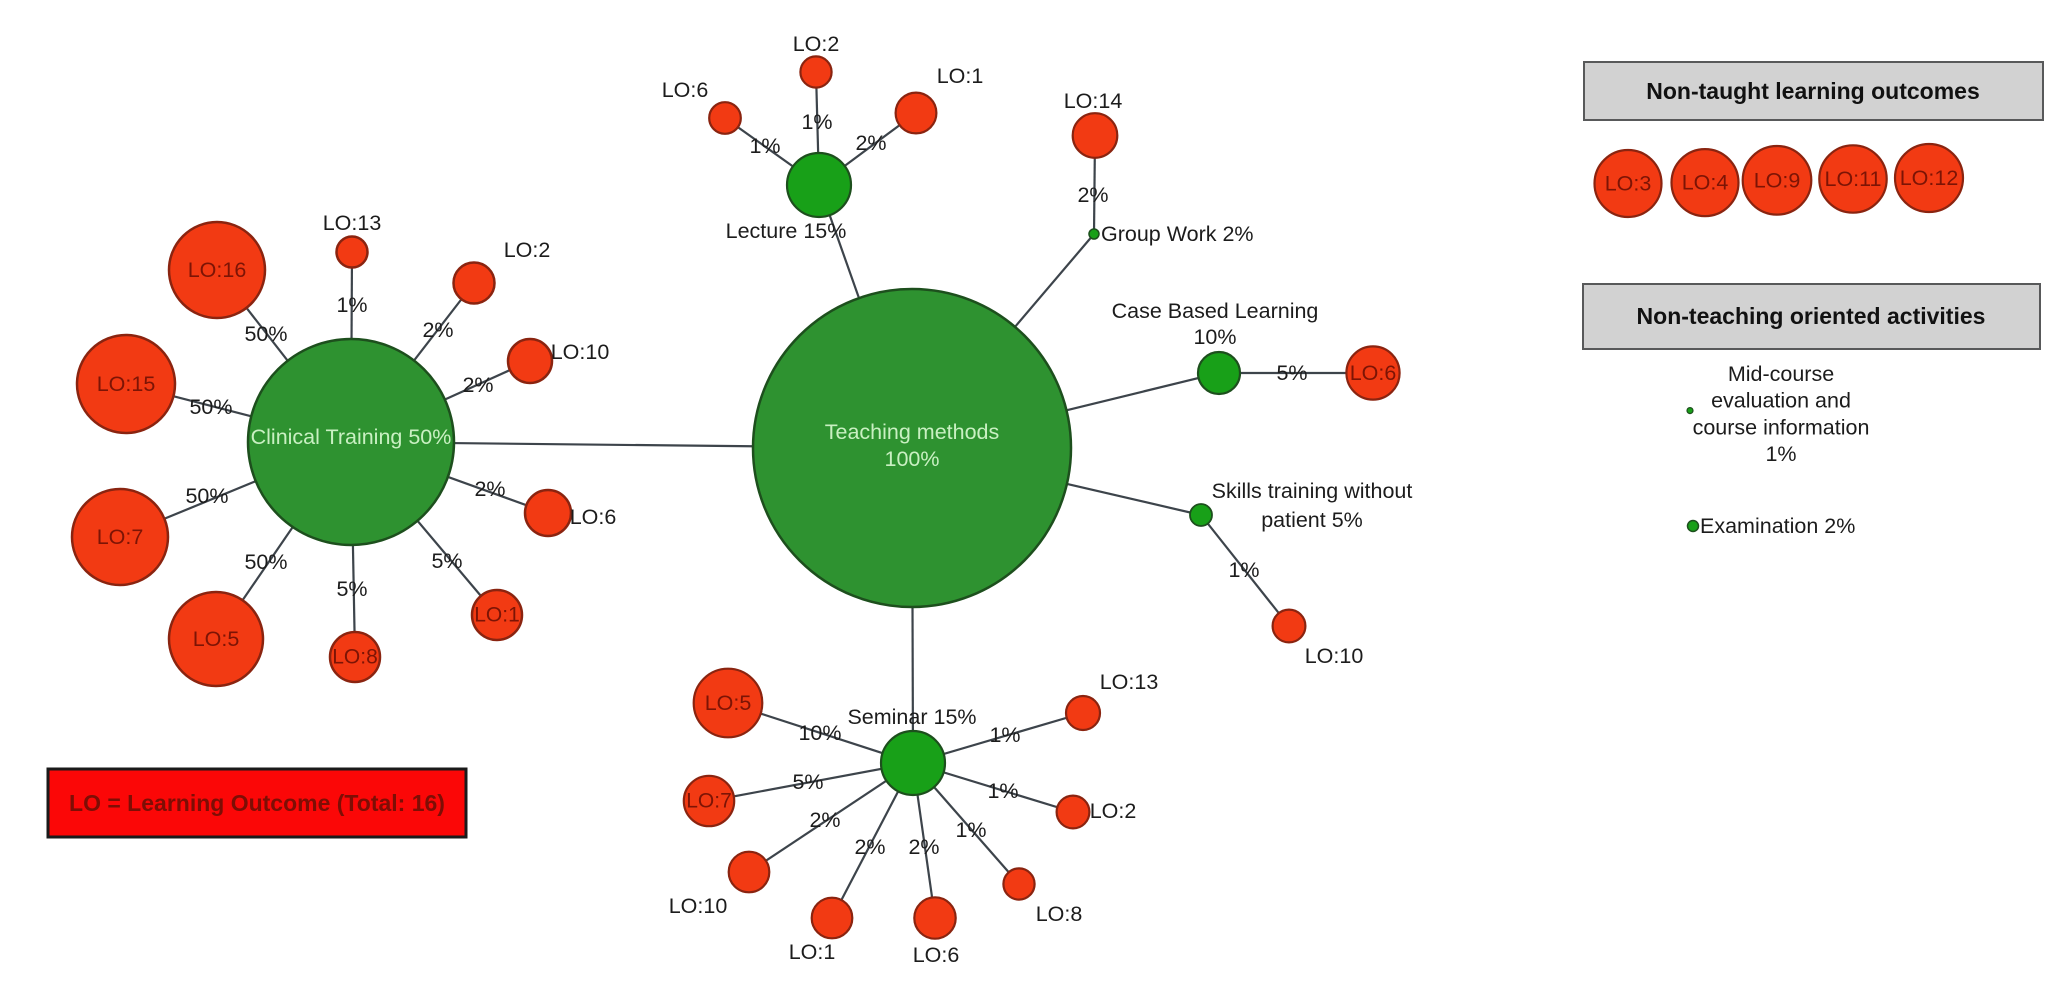  What do you see at coordinates (912, 432) in the screenshot?
I see `svg-text: Teaching methods` at bounding box center [912, 432].